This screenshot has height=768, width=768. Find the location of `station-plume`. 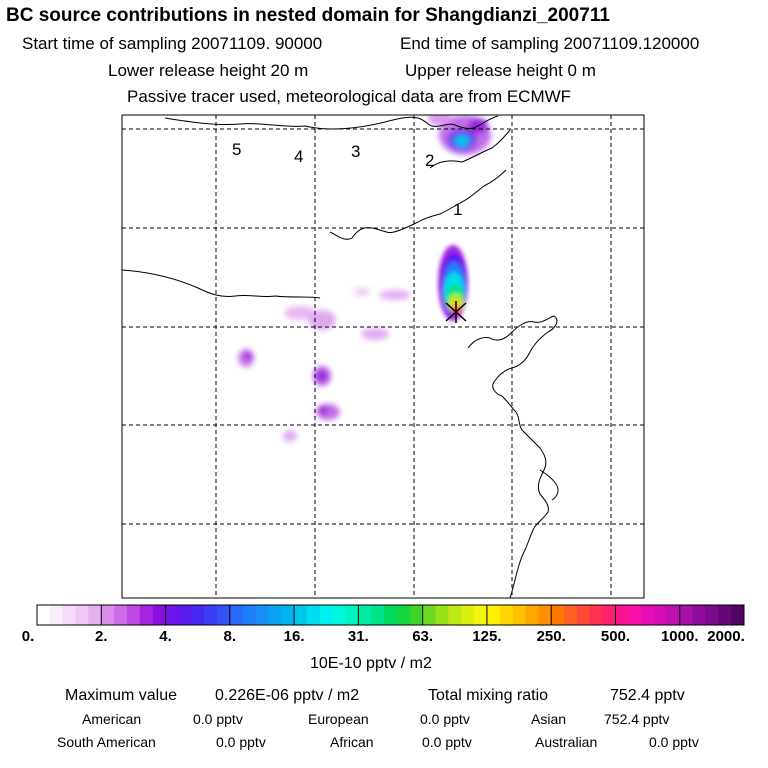

station-plume is located at coordinates (453, 283).